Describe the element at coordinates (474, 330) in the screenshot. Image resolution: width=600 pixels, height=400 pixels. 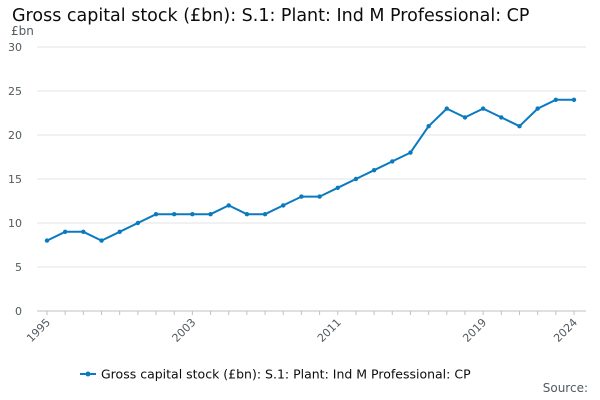
I see `x-tick-label: 2019` at that location.